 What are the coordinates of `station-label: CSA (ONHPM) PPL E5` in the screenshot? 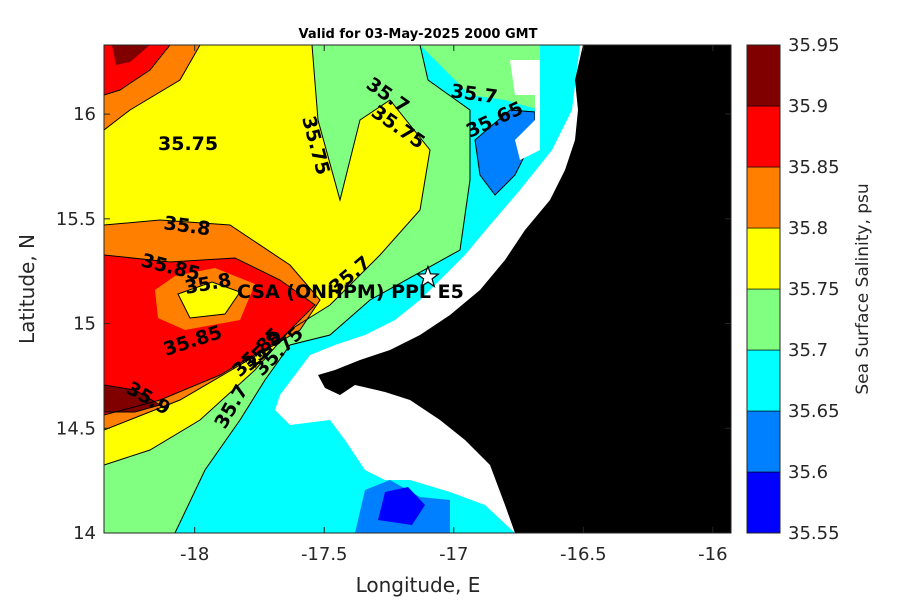 It's located at (350, 292).